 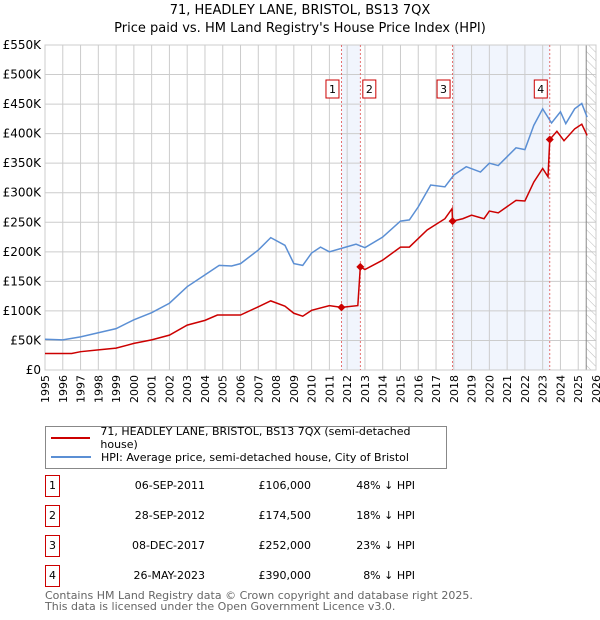 I want to click on sale-hpi-diff: 23% ↓ HPI, so click(x=385, y=545).